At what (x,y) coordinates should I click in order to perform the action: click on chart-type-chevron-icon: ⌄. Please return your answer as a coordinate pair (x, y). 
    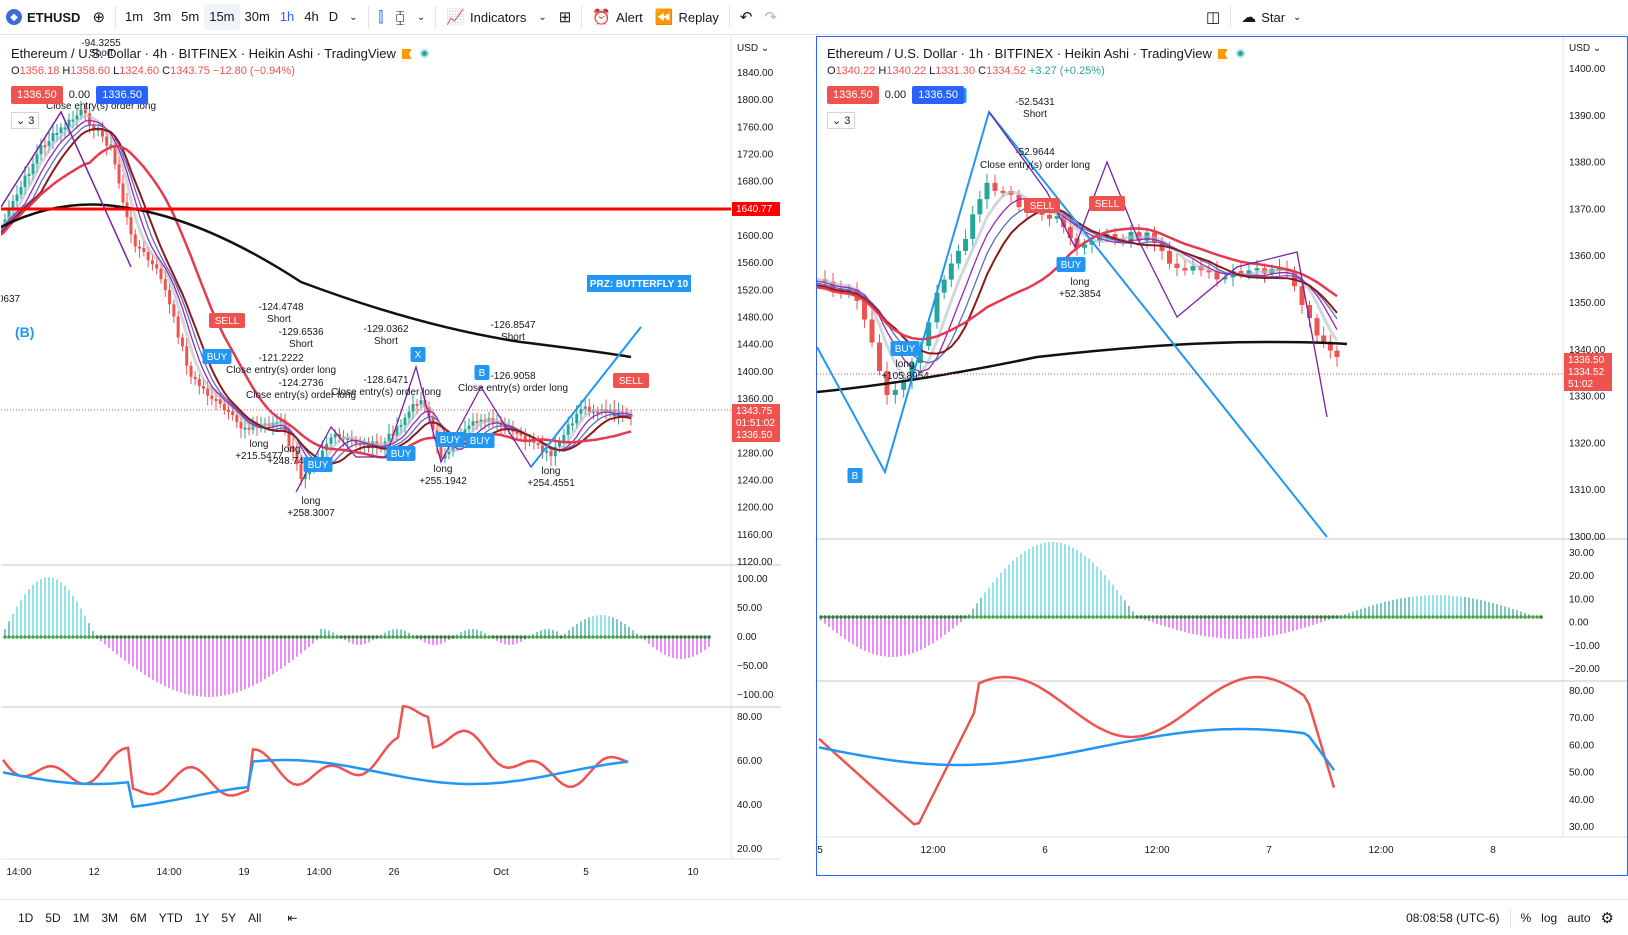
    Looking at the image, I should click on (421, 17).